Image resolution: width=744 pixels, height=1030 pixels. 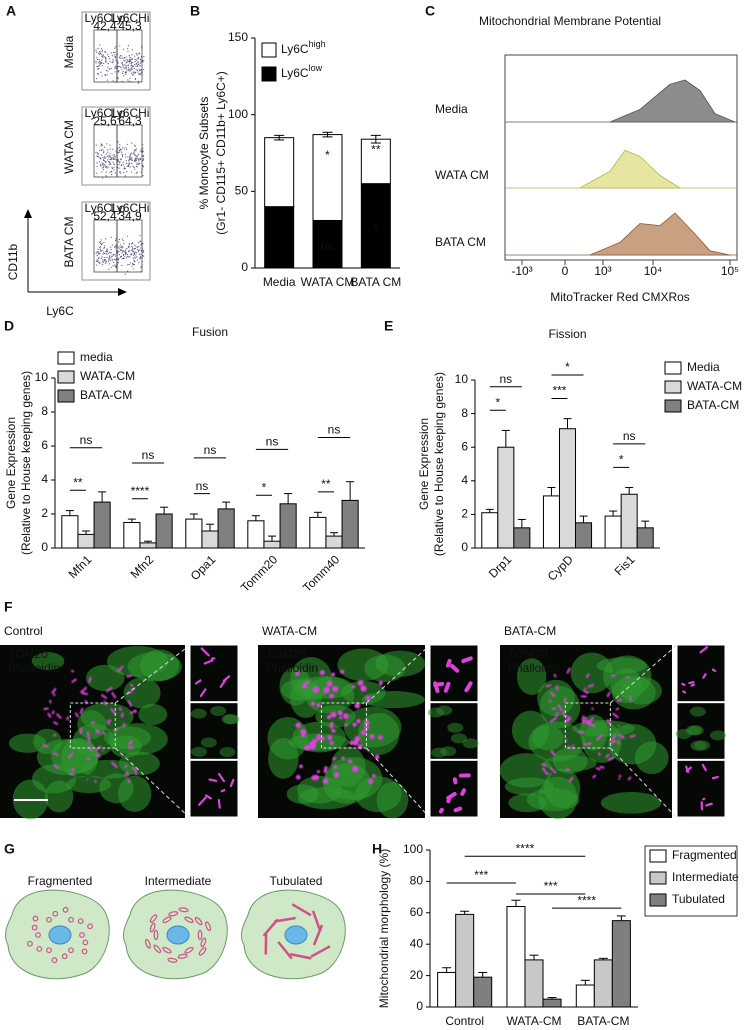 I want to click on gate-label: Ly6CHi, so click(x=130, y=113).